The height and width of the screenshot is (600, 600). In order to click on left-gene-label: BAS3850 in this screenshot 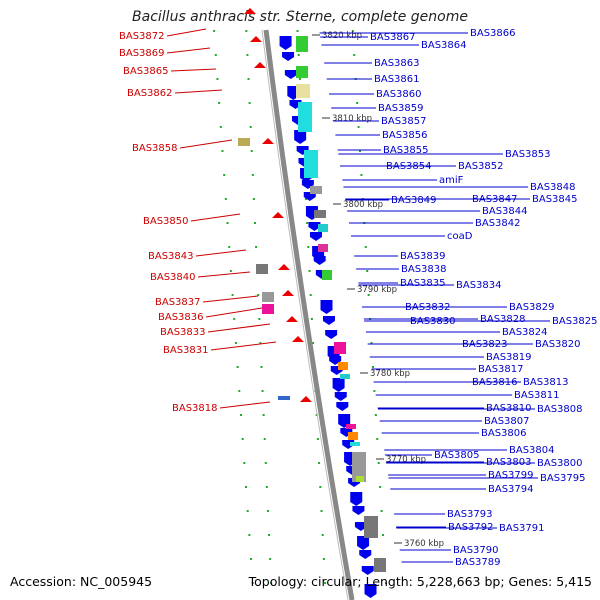, I will do `click(166, 221)`.